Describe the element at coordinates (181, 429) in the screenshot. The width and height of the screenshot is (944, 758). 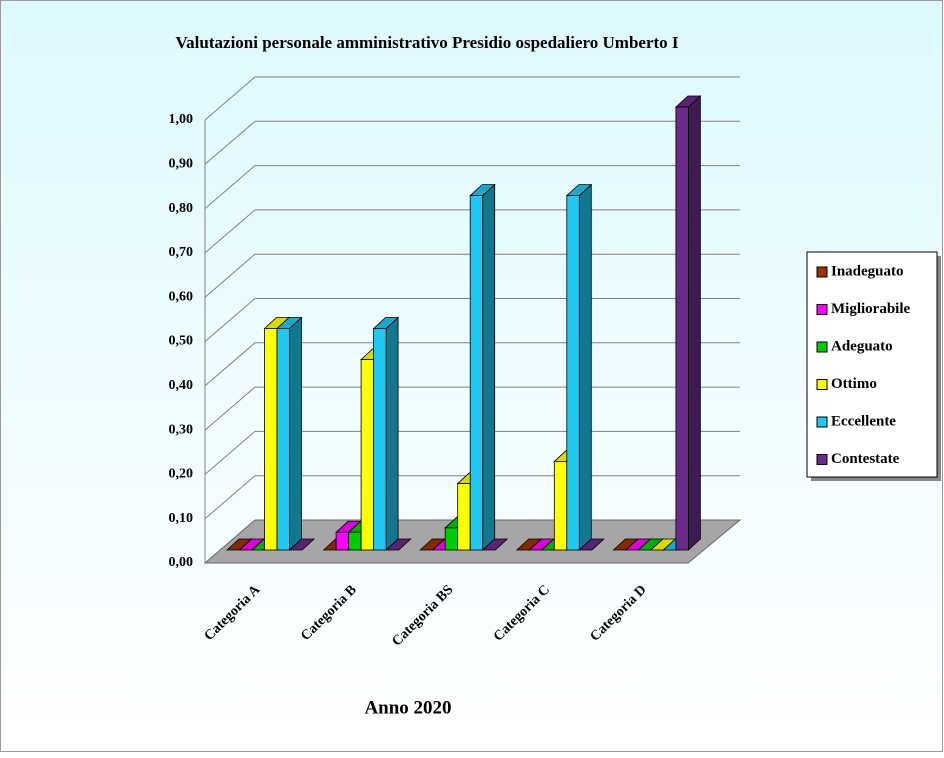
I see `y-tick-label: 0,30` at that location.